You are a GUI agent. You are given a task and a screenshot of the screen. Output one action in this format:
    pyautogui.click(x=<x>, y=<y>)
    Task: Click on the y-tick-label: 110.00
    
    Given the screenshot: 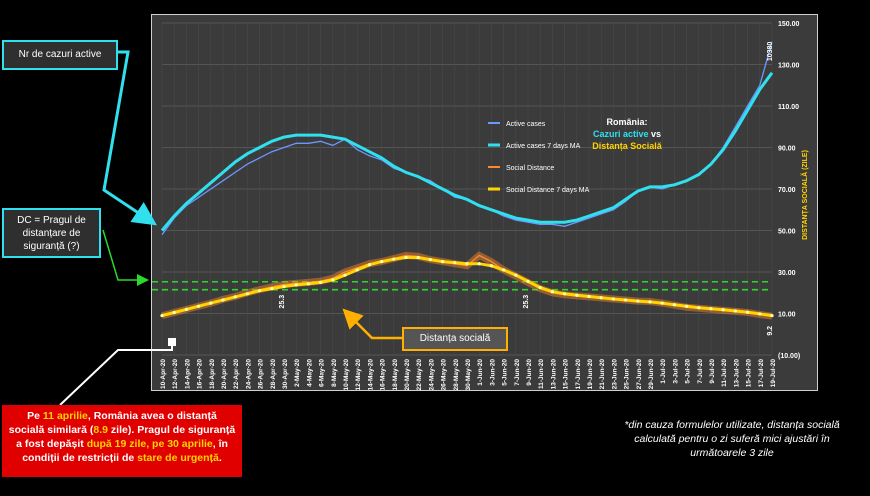 What is the action you would take?
    pyautogui.click(x=788, y=107)
    